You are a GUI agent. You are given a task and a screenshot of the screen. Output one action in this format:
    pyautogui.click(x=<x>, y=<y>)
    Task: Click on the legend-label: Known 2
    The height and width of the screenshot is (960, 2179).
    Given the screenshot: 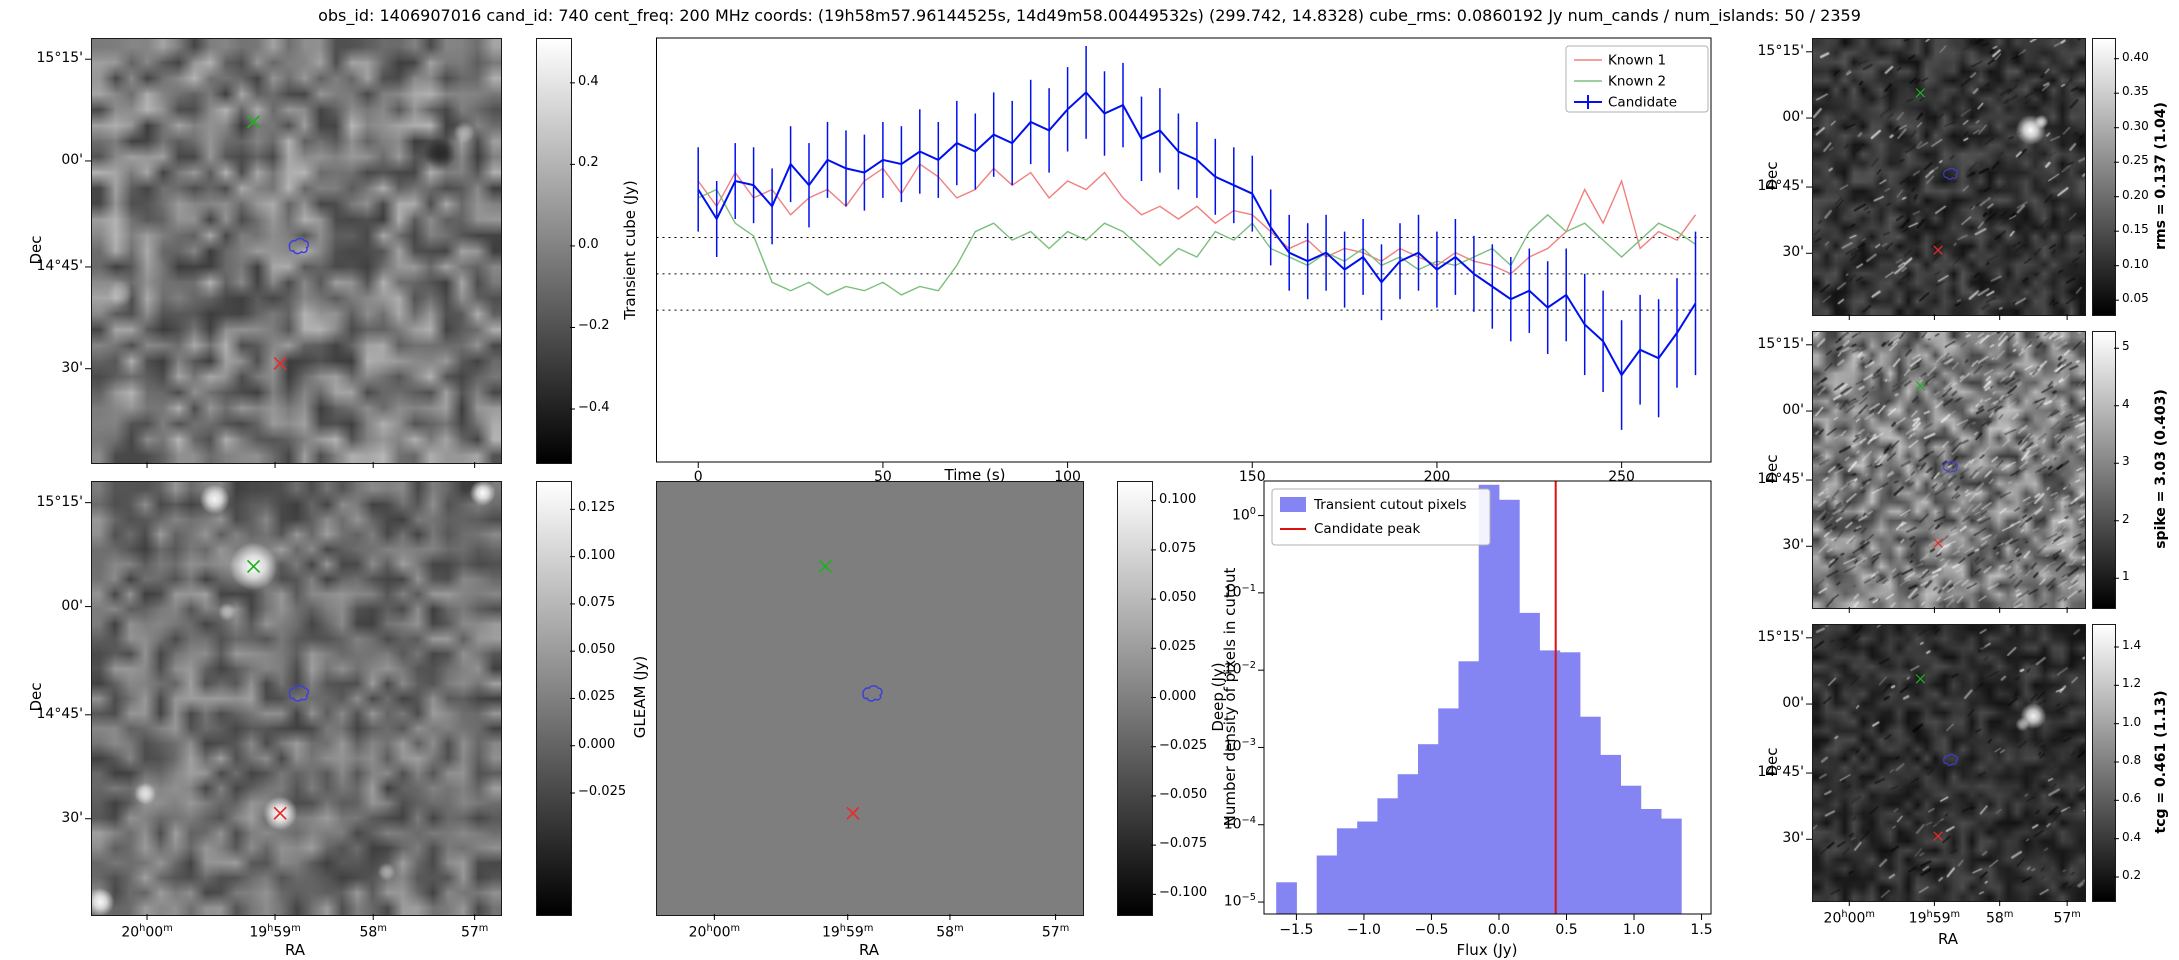 What is the action you would take?
    pyautogui.click(x=1637, y=82)
    